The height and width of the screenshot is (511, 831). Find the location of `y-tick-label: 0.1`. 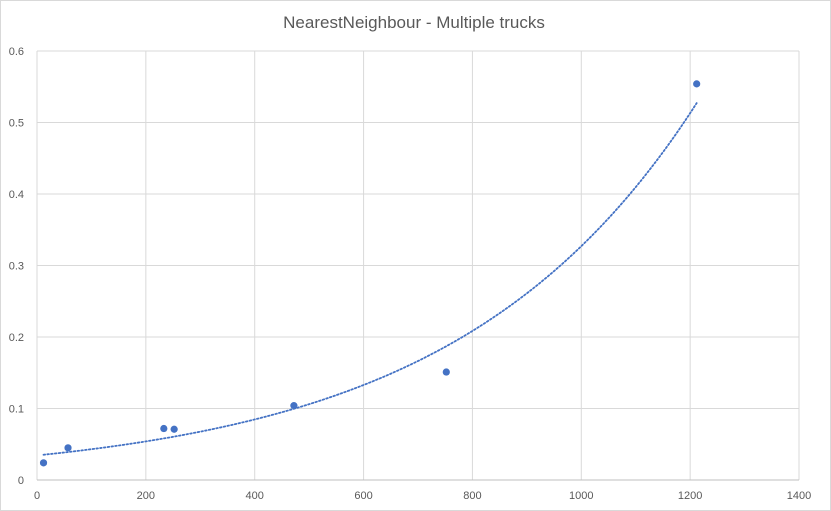

y-tick-label: 0.1 is located at coordinates (16, 410).